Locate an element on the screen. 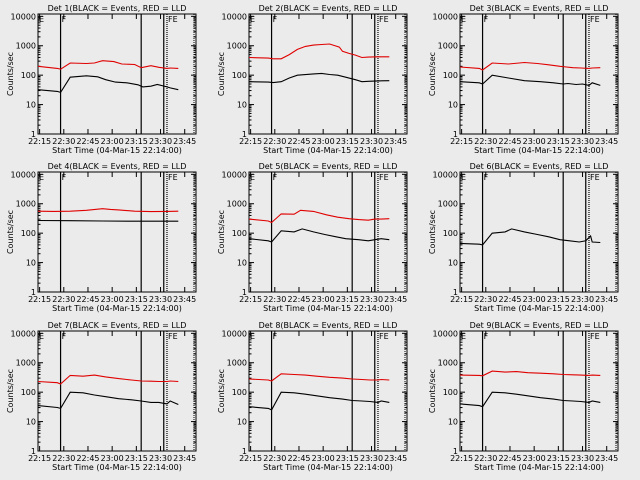 This screenshot has width=640, height=480. panel-title: Det 6(BLACK = Events, RED = LLD is located at coordinates (539, 166).